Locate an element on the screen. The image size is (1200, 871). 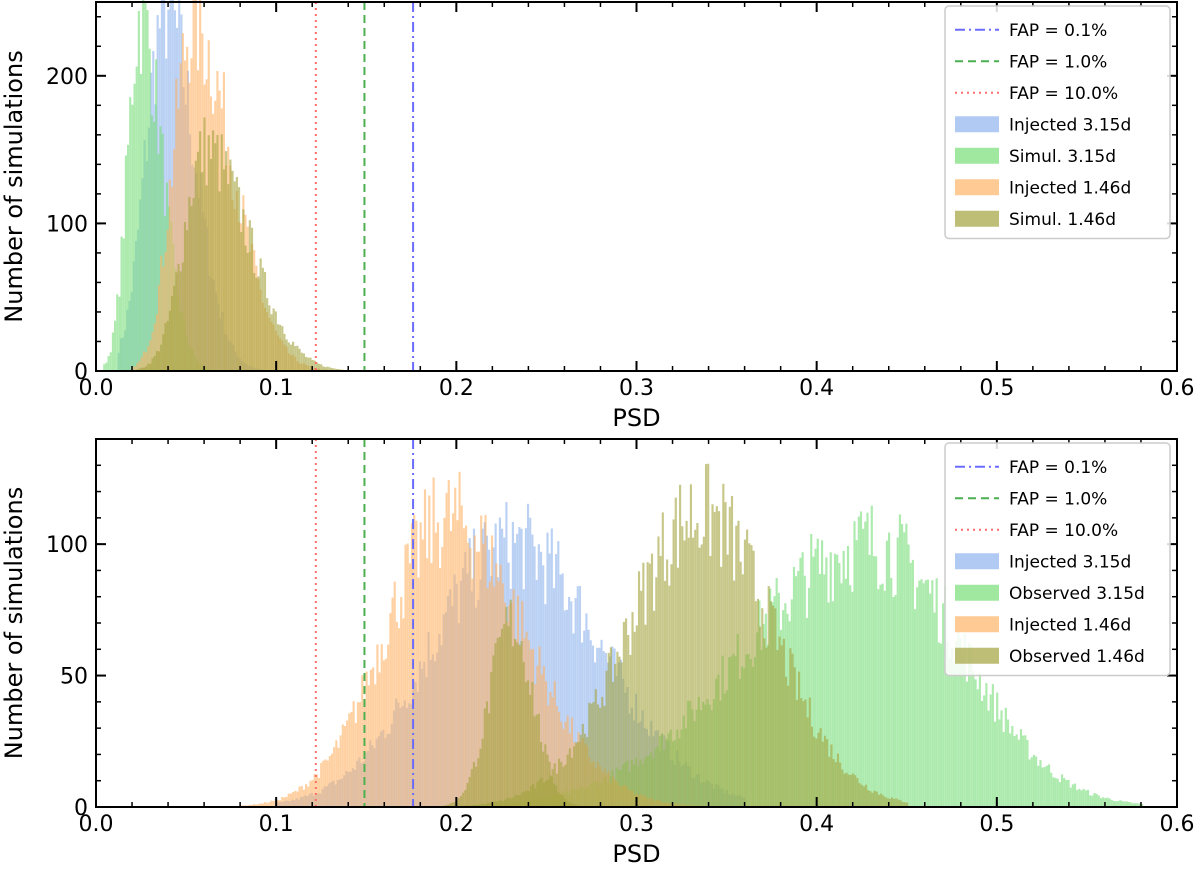
legend-label: FAP = 0.1% is located at coordinates (1058, 468).